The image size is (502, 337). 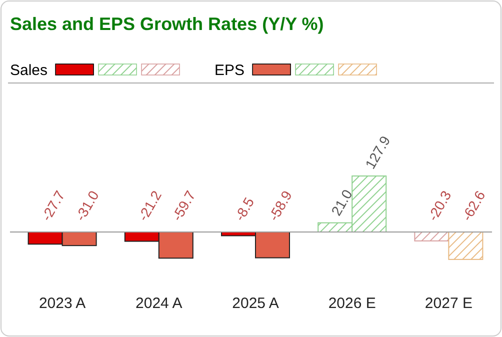 What do you see at coordinates (255, 303) in the screenshot?
I see `x-tick-label: 2025 A` at bounding box center [255, 303].